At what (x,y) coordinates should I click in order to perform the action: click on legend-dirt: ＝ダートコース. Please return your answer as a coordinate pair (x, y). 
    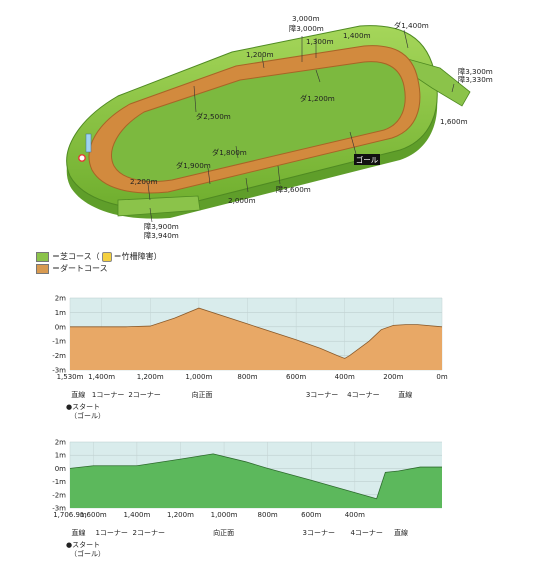
    Looking at the image, I should click on (72, 268).